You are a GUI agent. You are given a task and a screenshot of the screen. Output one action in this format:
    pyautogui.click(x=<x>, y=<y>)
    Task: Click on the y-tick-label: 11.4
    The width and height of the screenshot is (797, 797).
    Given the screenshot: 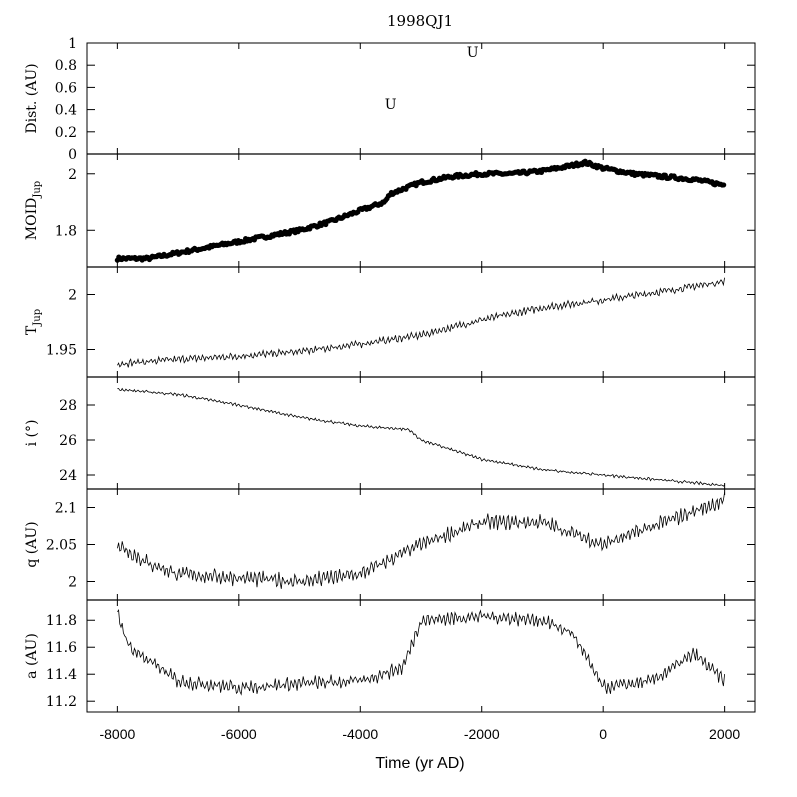 What is the action you would take?
    pyautogui.click(x=61, y=675)
    